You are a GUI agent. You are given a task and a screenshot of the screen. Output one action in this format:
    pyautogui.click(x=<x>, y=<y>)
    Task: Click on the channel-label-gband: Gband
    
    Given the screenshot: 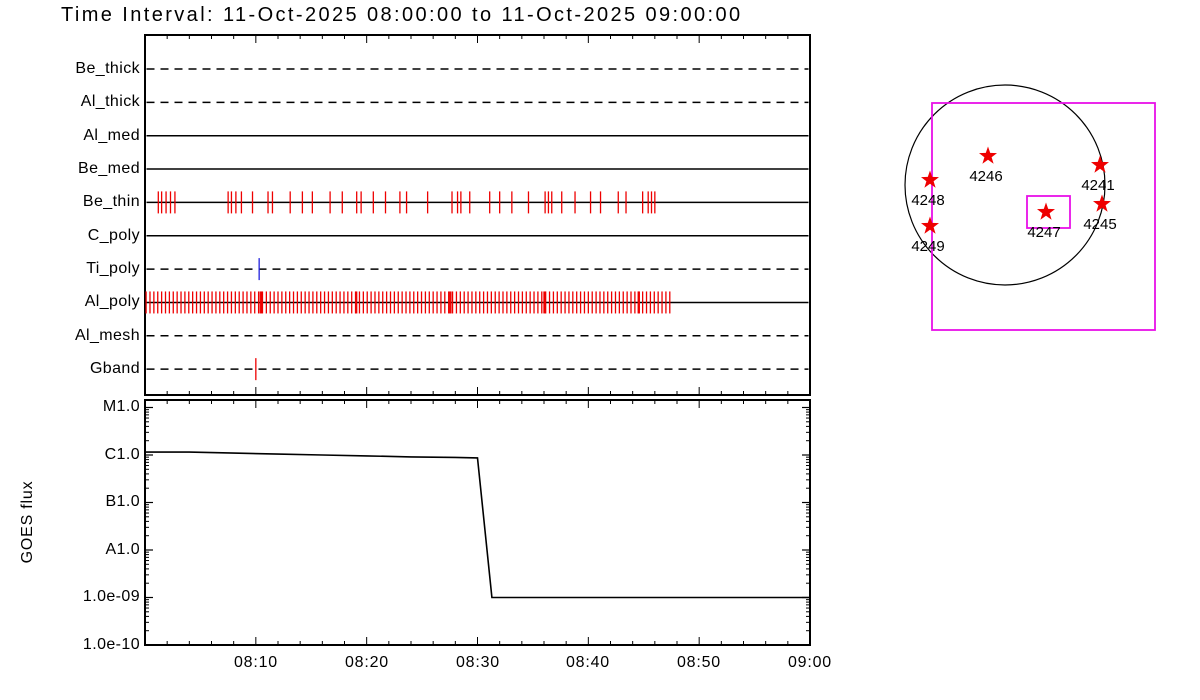 What is the action you would take?
    pyautogui.click(x=114, y=368)
    